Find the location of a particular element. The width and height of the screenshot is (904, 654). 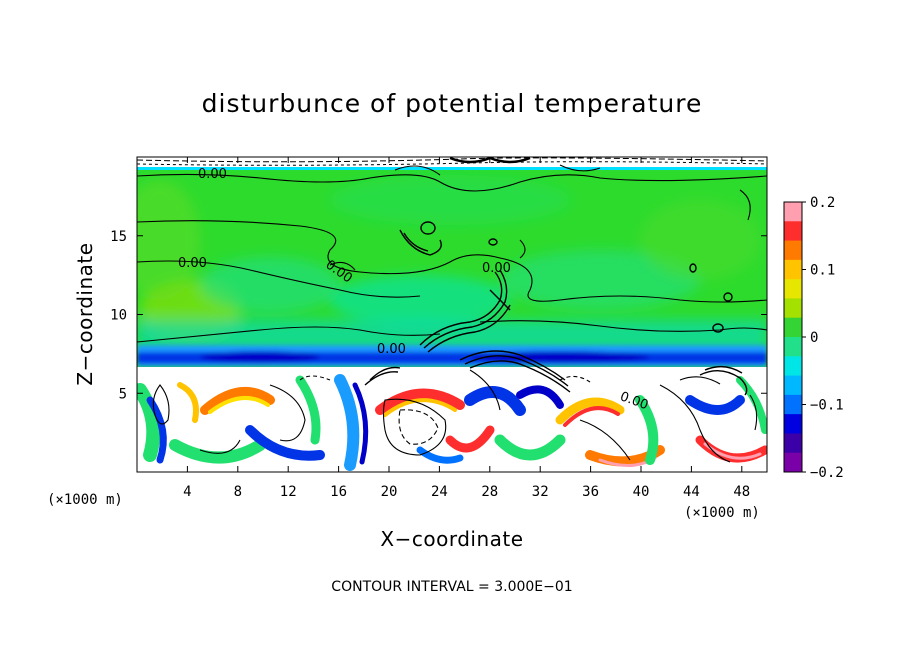

x-tick-label: 36 is located at coordinates (590, 492).